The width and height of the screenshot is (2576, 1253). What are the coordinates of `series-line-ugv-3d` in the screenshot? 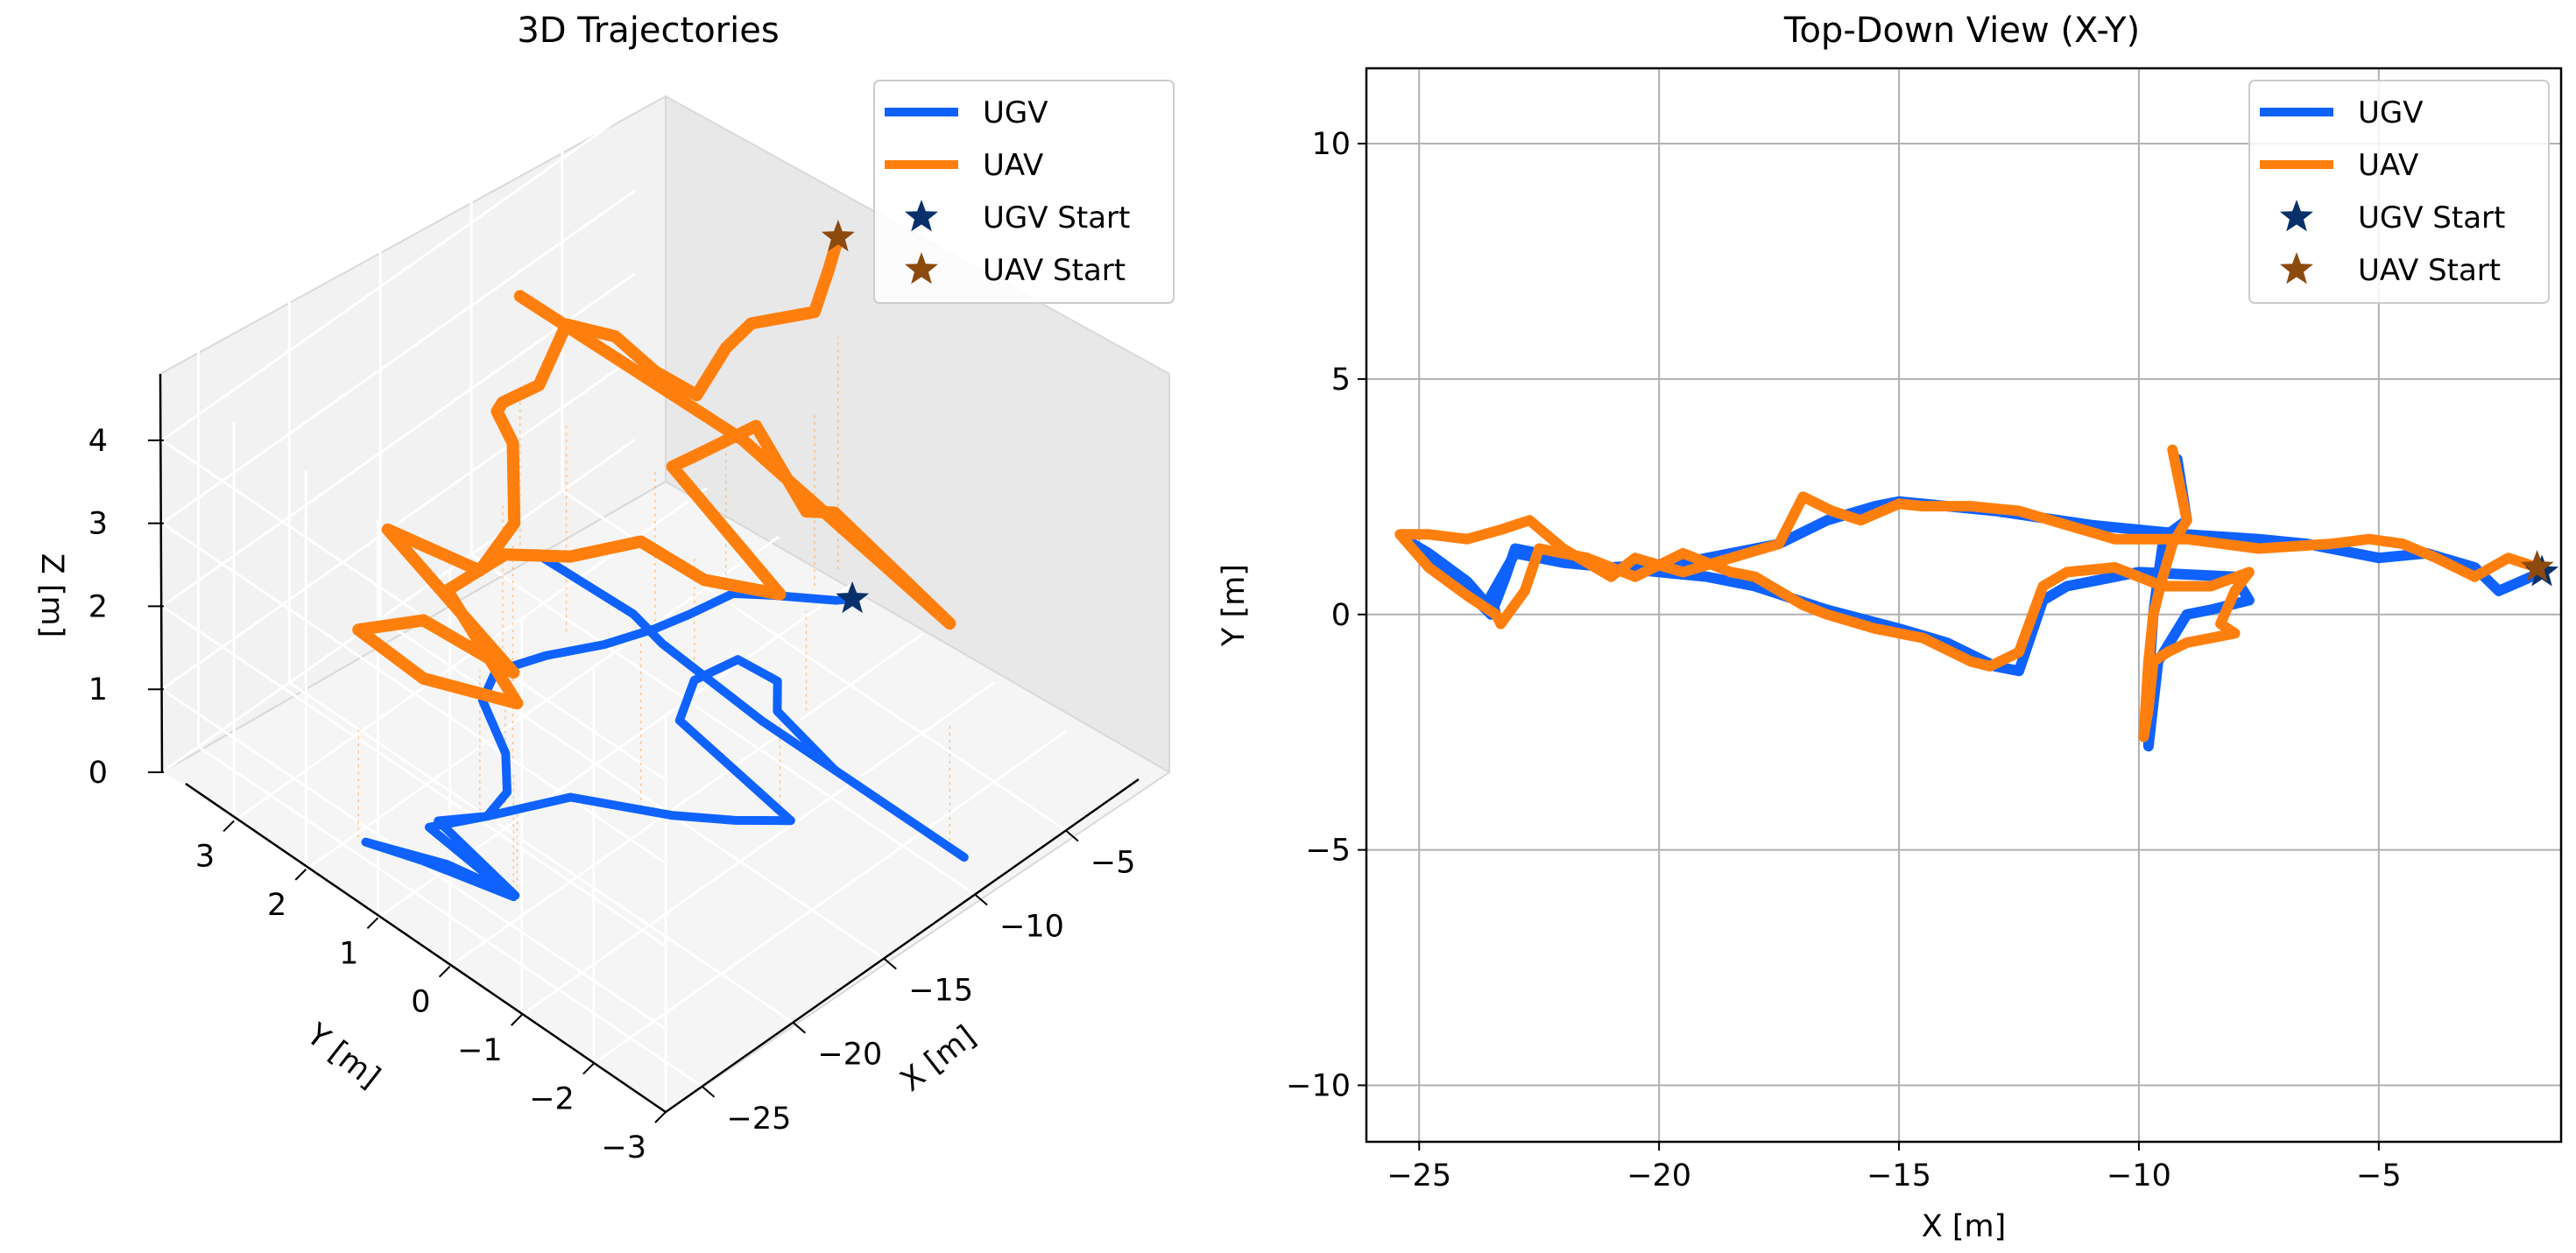 It's located at (665, 725).